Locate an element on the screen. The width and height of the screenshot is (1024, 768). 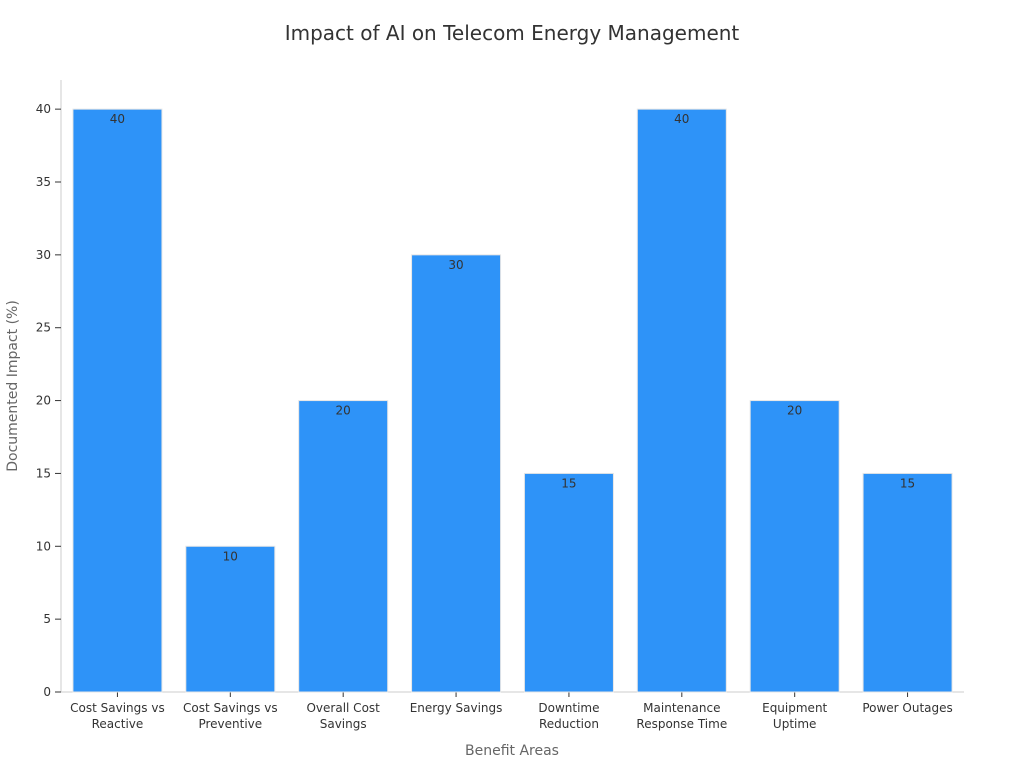
x-tick-label: Overall Cost Savings is located at coordinates (343, 716).